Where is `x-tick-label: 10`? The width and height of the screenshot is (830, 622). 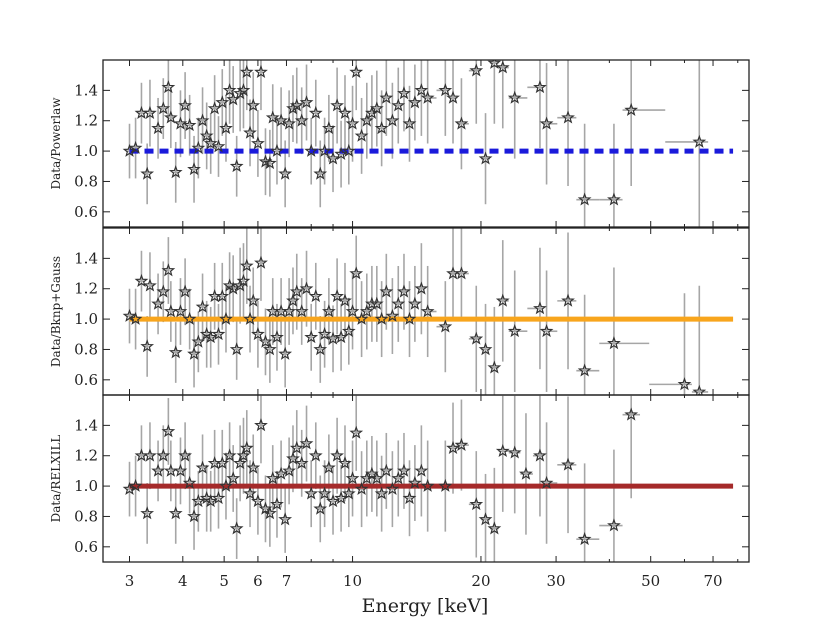
x-tick-label: 10 is located at coordinates (352, 581).